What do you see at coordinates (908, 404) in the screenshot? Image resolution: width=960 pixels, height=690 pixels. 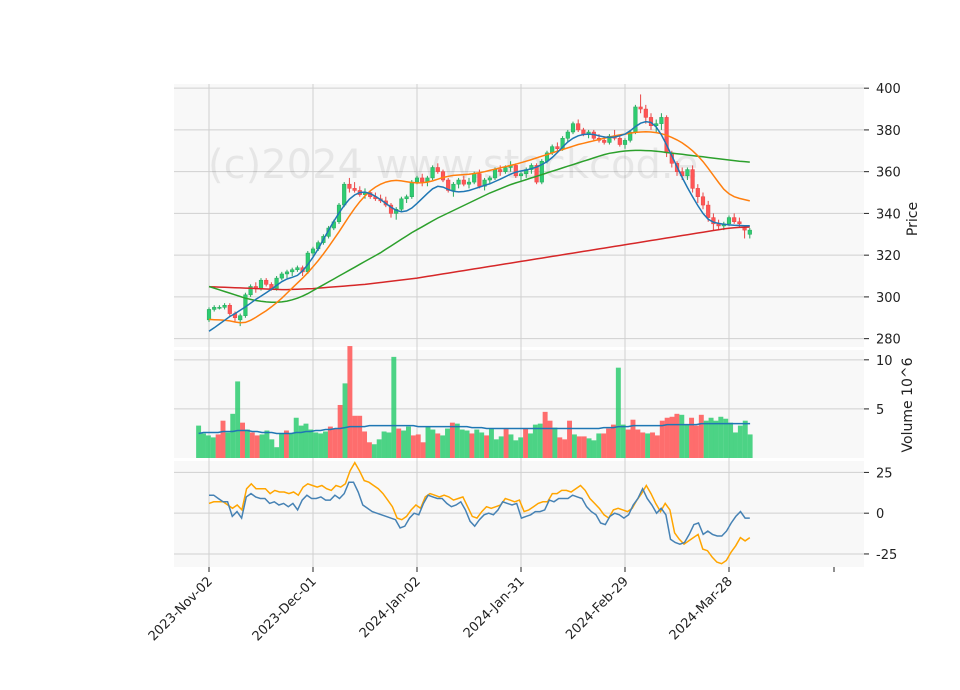 I see `volume-axis-label: Volume 10^6` at bounding box center [908, 404].